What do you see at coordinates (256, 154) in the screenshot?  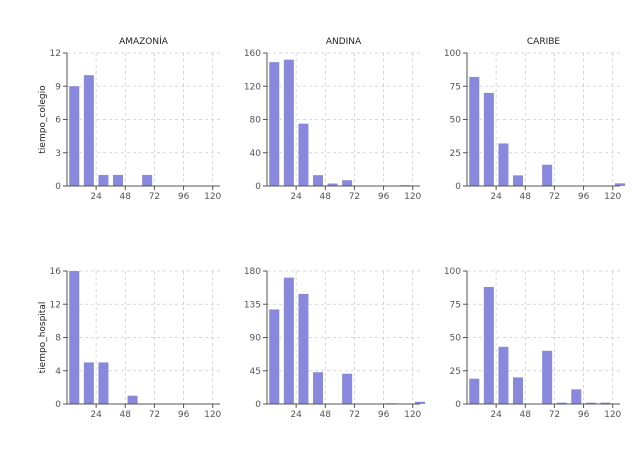 I see `y-tick-label: 40` at bounding box center [256, 154].